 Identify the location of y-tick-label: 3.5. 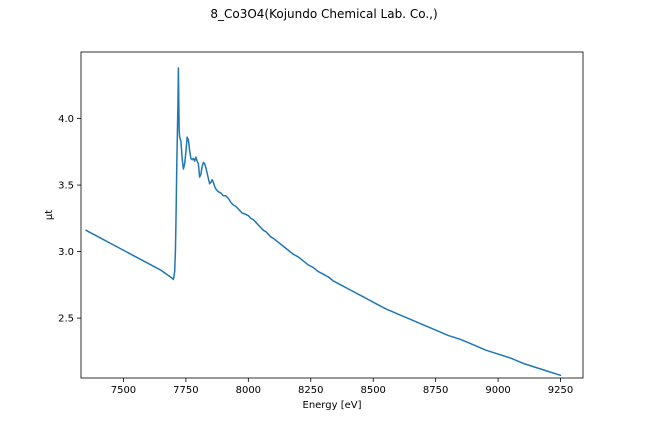
(66, 186).